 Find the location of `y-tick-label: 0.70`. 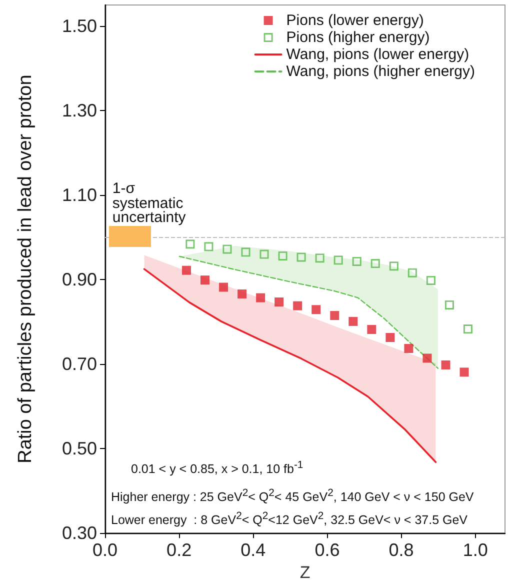

y-tick-label: 0.70 is located at coordinates (79, 364).